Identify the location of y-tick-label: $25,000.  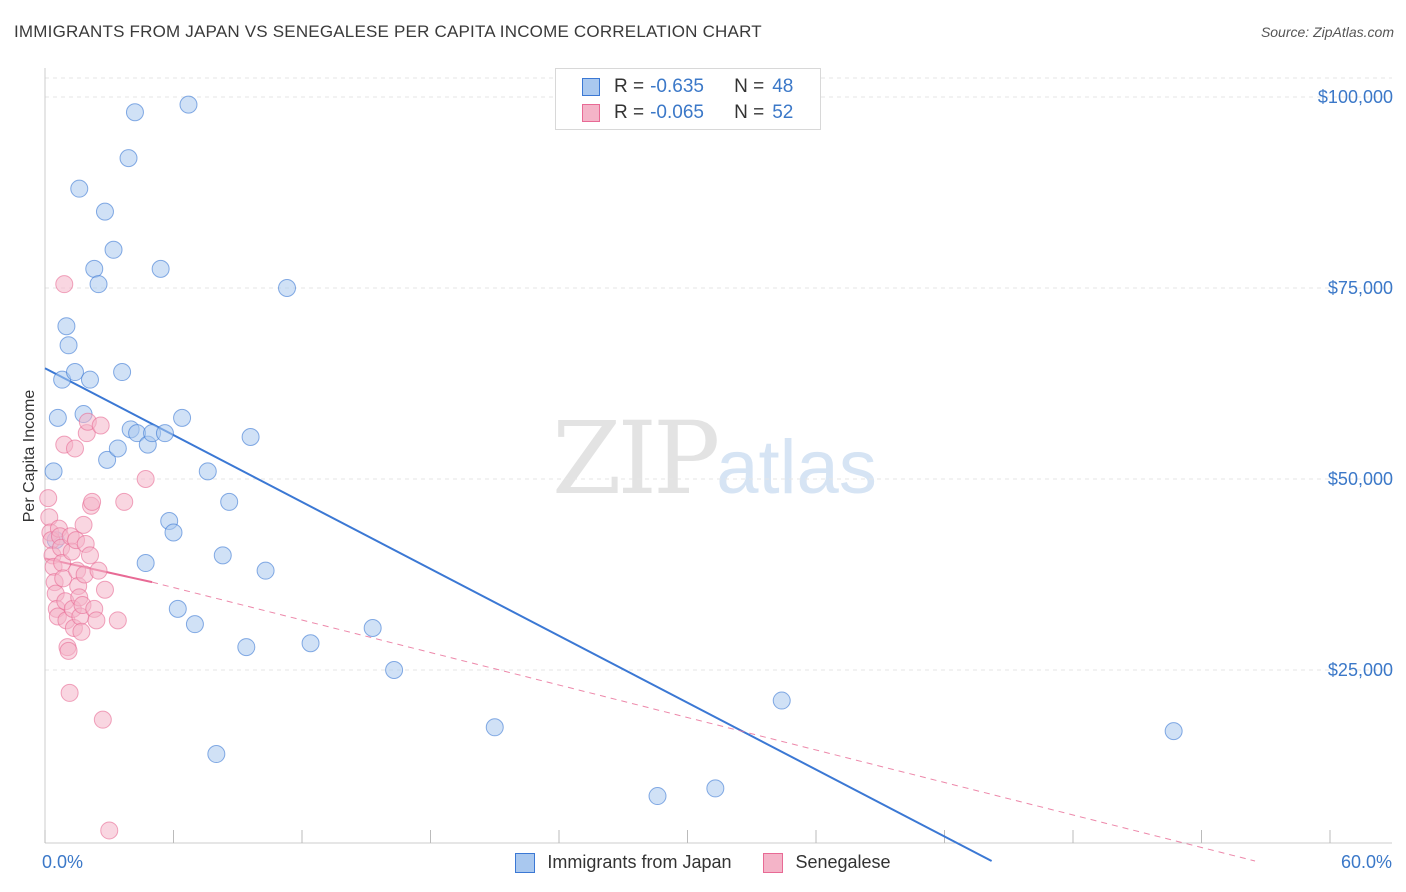
(1360, 670).